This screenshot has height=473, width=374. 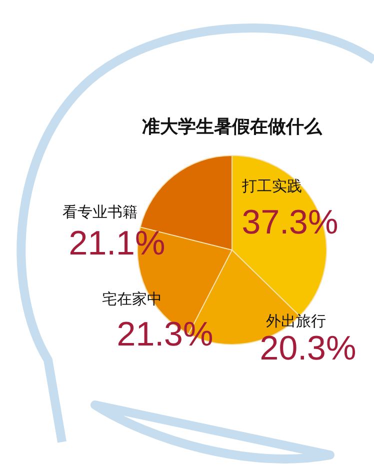 I want to click on slice-label: 外出旅行, so click(x=296, y=321).